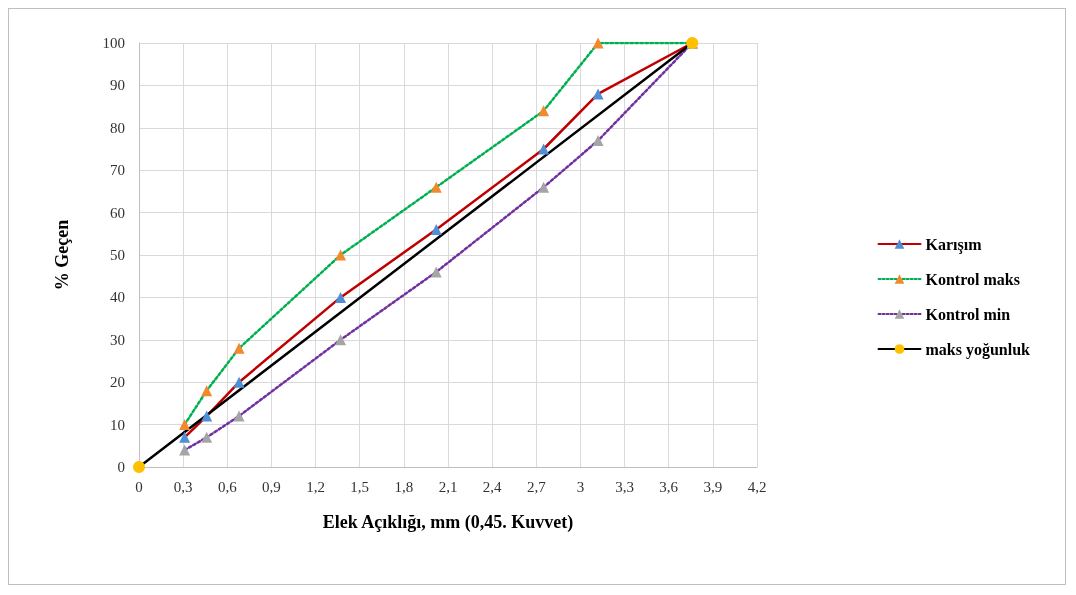 The width and height of the screenshot is (1076, 595). What do you see at coordinates (121, 467) in the screenshot?
I see `y-tick-label: 0` at bounding box center [121, 467].